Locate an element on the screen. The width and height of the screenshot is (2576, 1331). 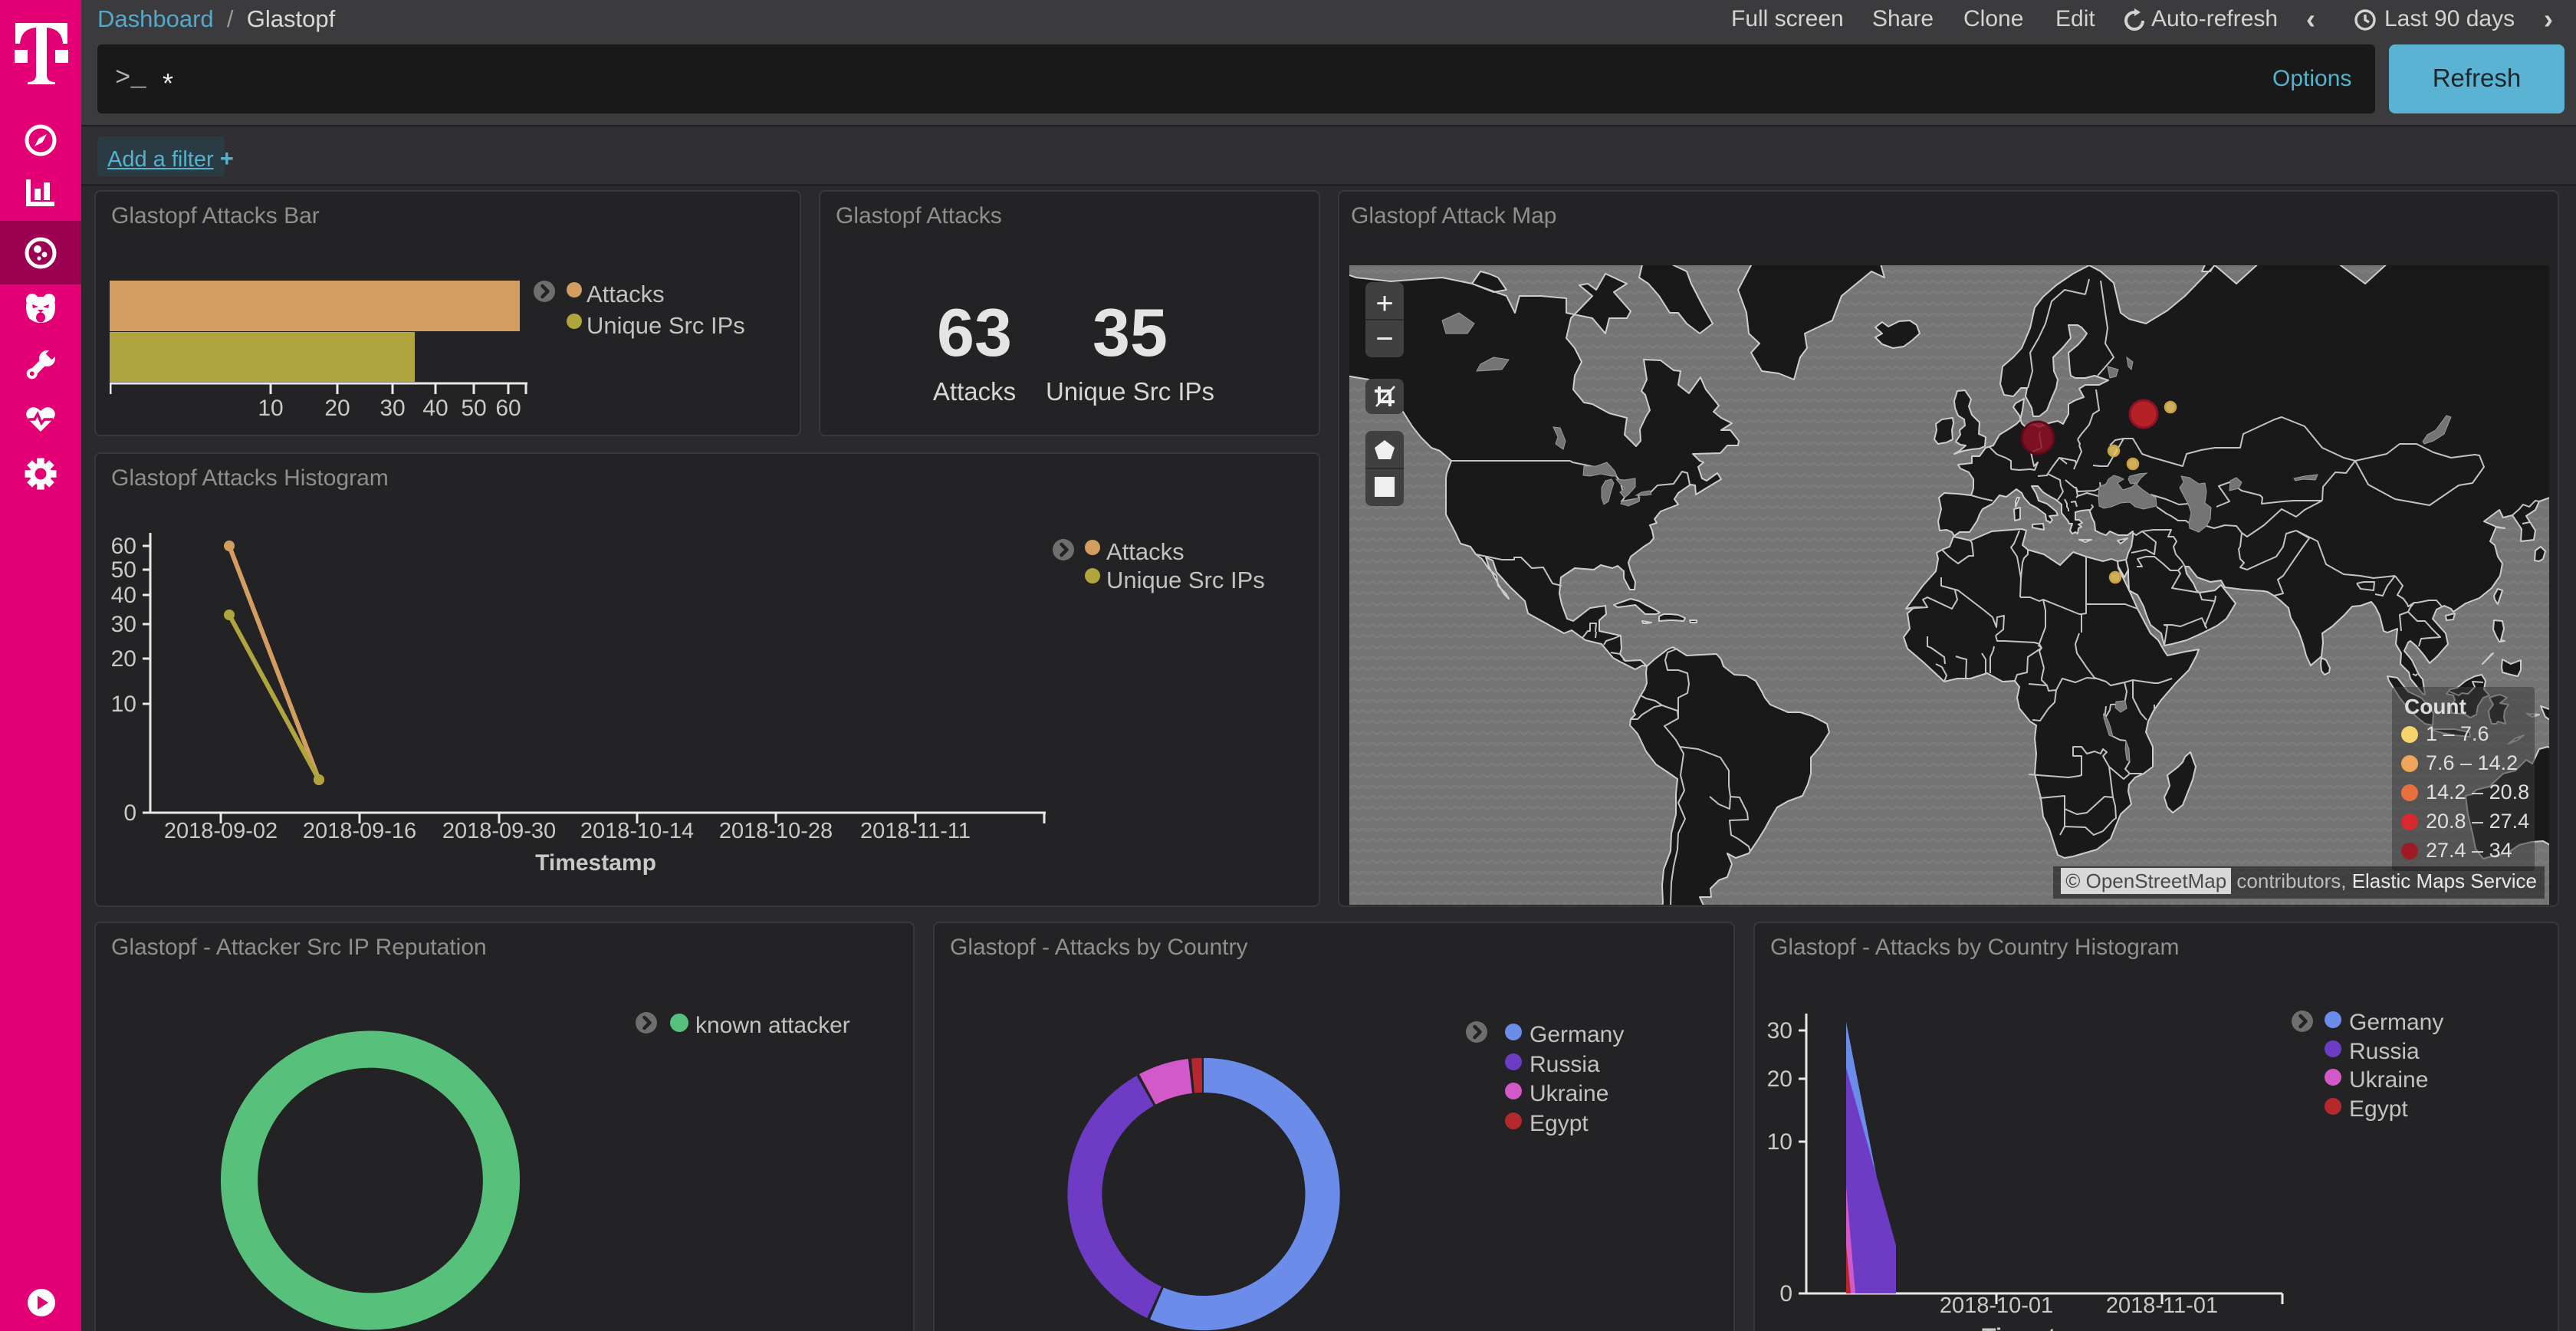
svg-text: 2018-11-11 is located at coordinates (916, 831).